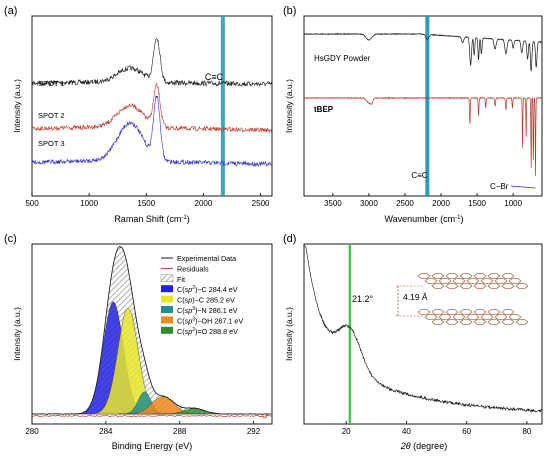 The width and height of the screenshot is (550, 458). What do you see at coordinates (207, 331) in the screenshot?
I see `legend-entry-label: C(sp2)=O 288.8 eV` at bounding box center [207, 331].